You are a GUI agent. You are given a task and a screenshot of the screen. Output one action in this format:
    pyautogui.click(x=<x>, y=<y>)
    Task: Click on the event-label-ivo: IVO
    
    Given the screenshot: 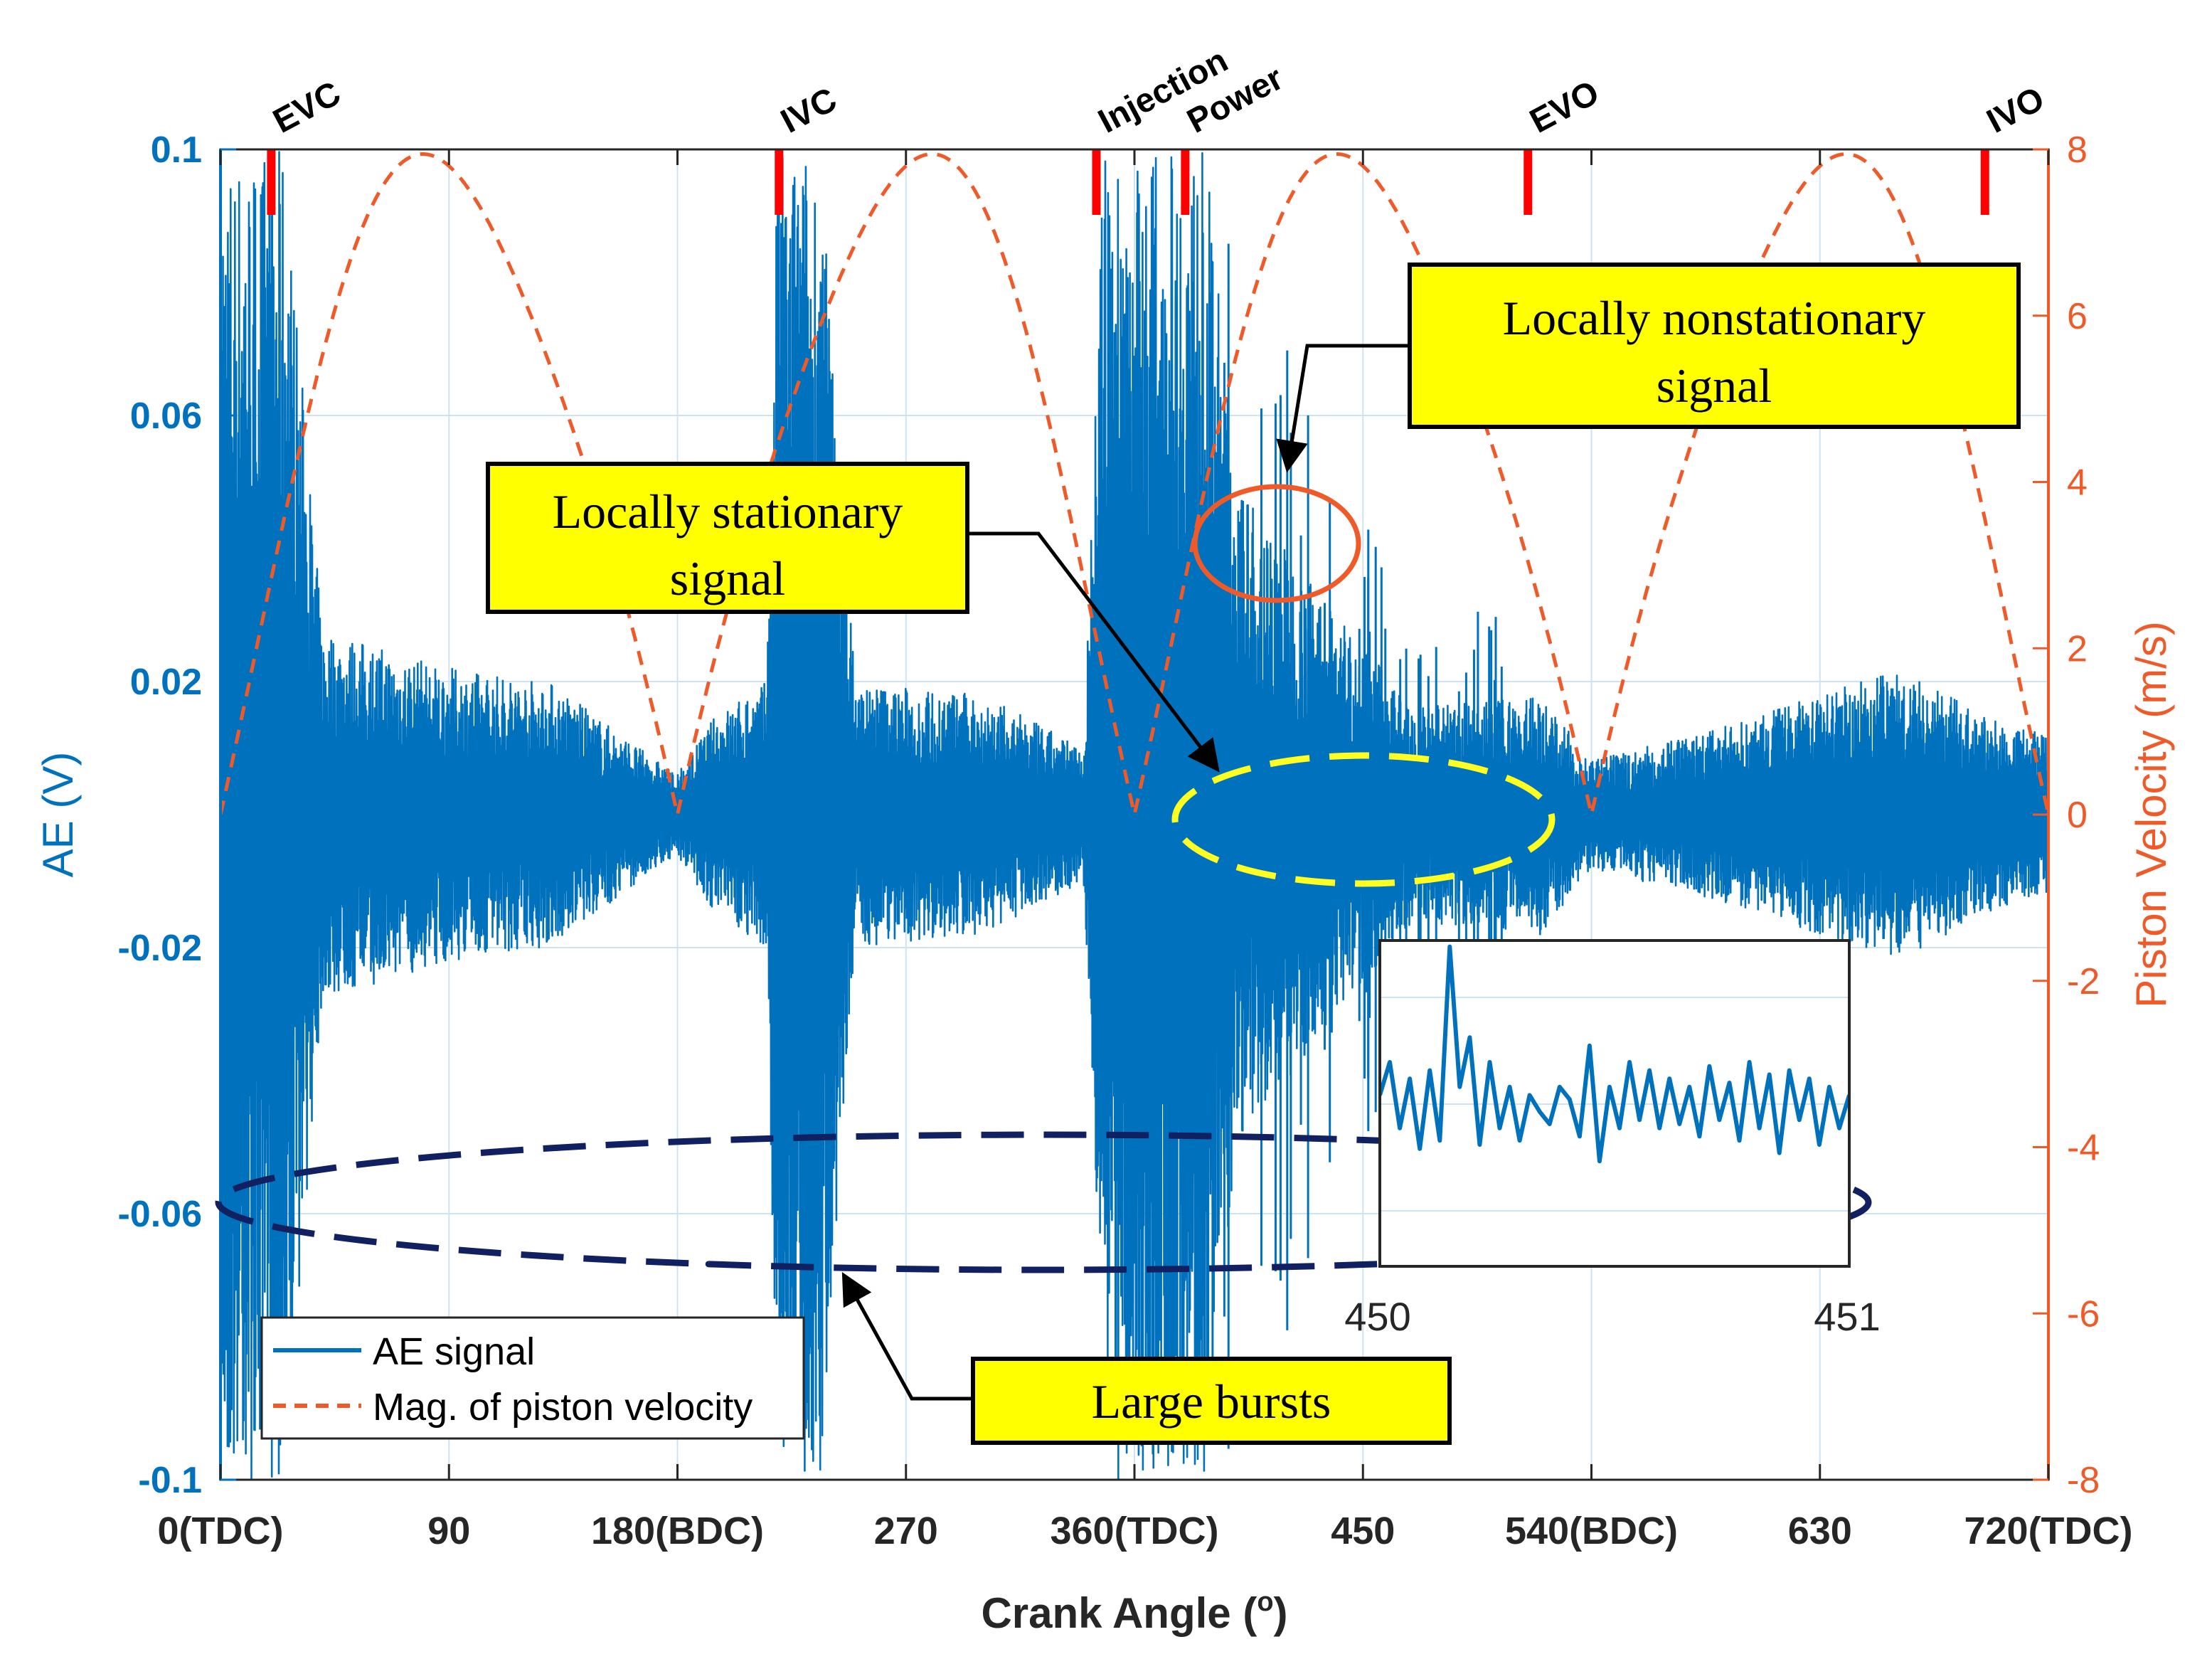 What is the action you would take?
    pyautogui.click(x=2016, y=110)
    